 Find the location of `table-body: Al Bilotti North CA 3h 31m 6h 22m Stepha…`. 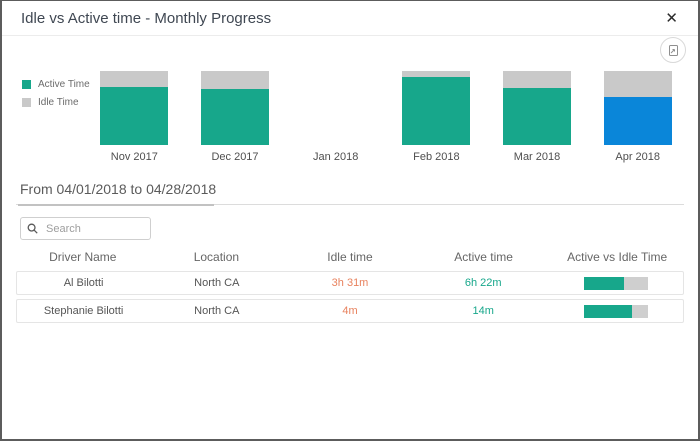

table-body: Al Bilotti North CA 3h 31m 6h 22m Stepha… is located at coordinates (350, 297).